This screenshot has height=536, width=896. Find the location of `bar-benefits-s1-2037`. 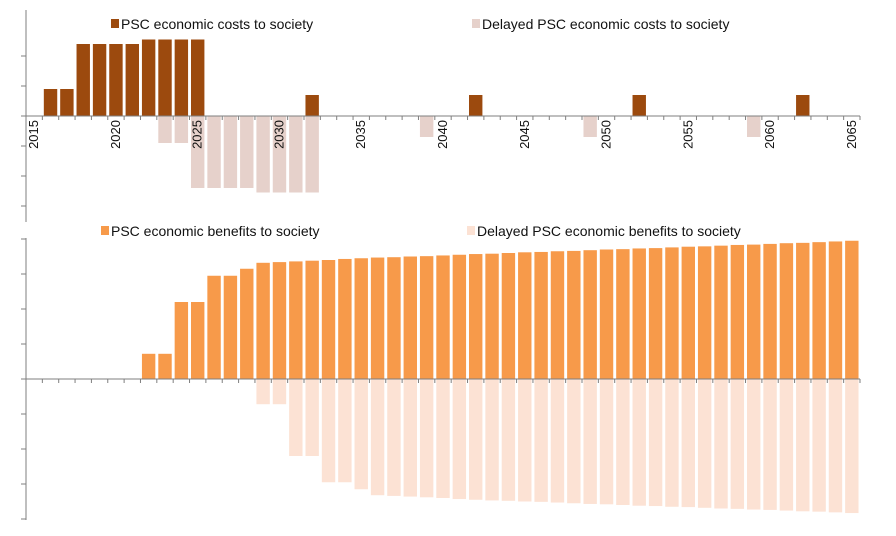

bar-benefits-s1-2037 is located at coordinates (394, 437).